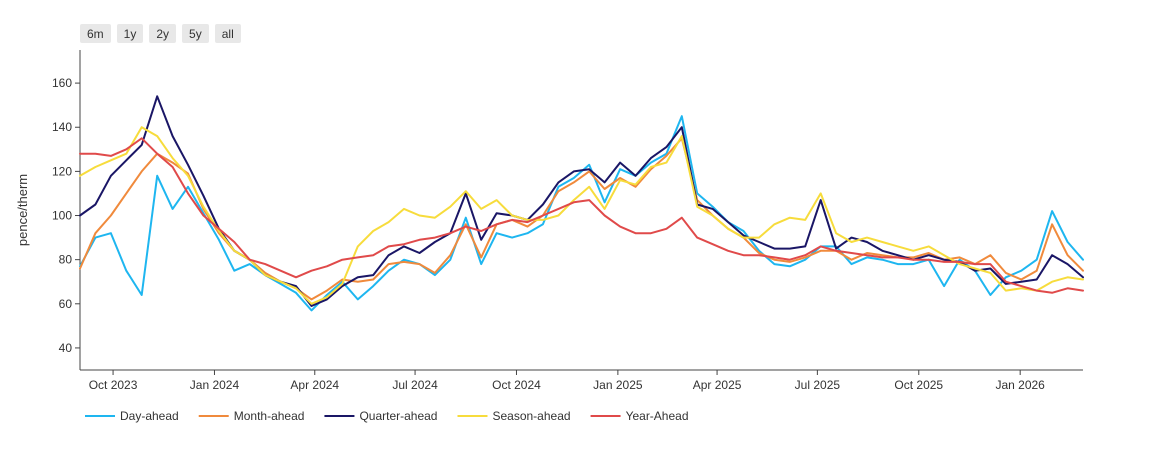 The image size is (1163, 450). I want to click on y-tick-label: 100, so click(62, 216).